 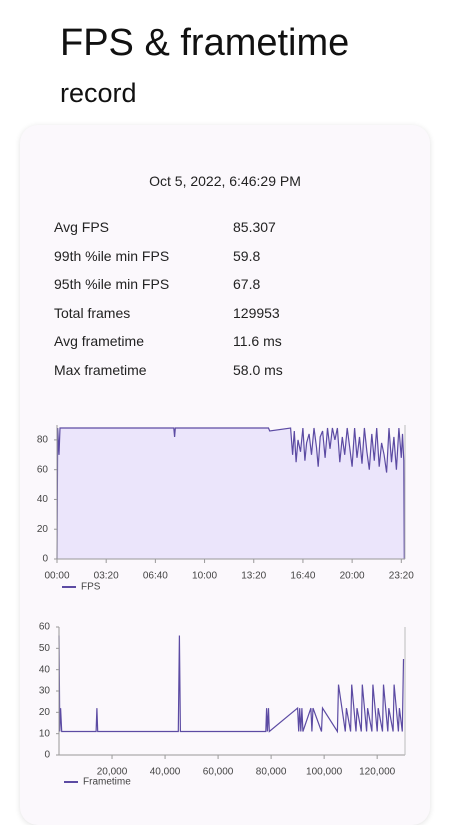 I want to click on x-tick-label: 13:20, so click(x=253, y=576).